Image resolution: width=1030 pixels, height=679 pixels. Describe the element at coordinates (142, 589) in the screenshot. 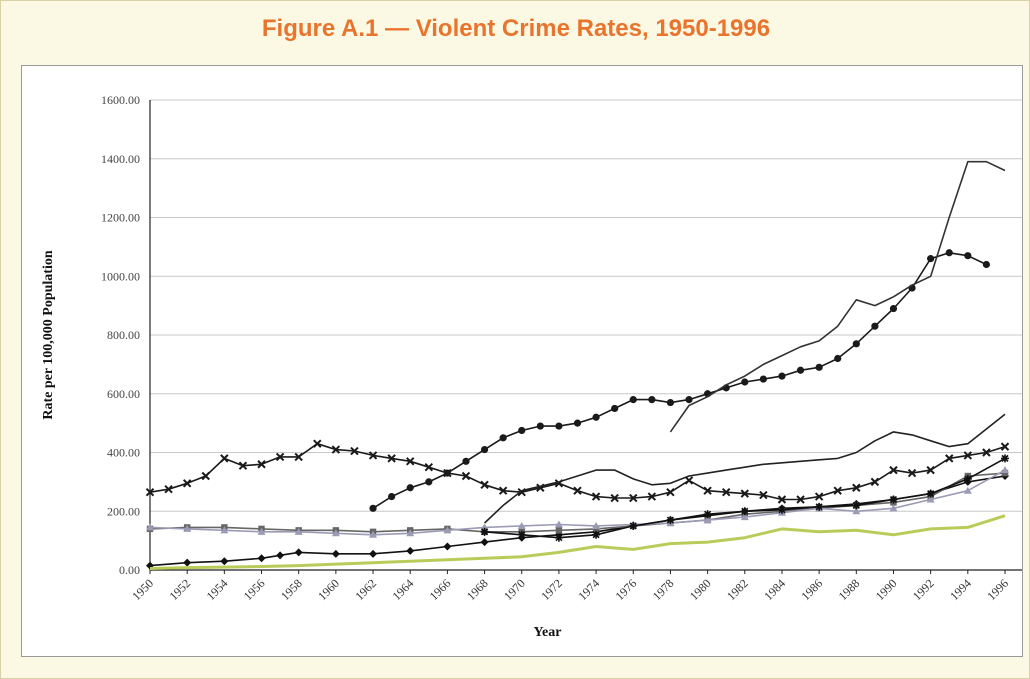

I see `x-tick-label: 1950` at that location.